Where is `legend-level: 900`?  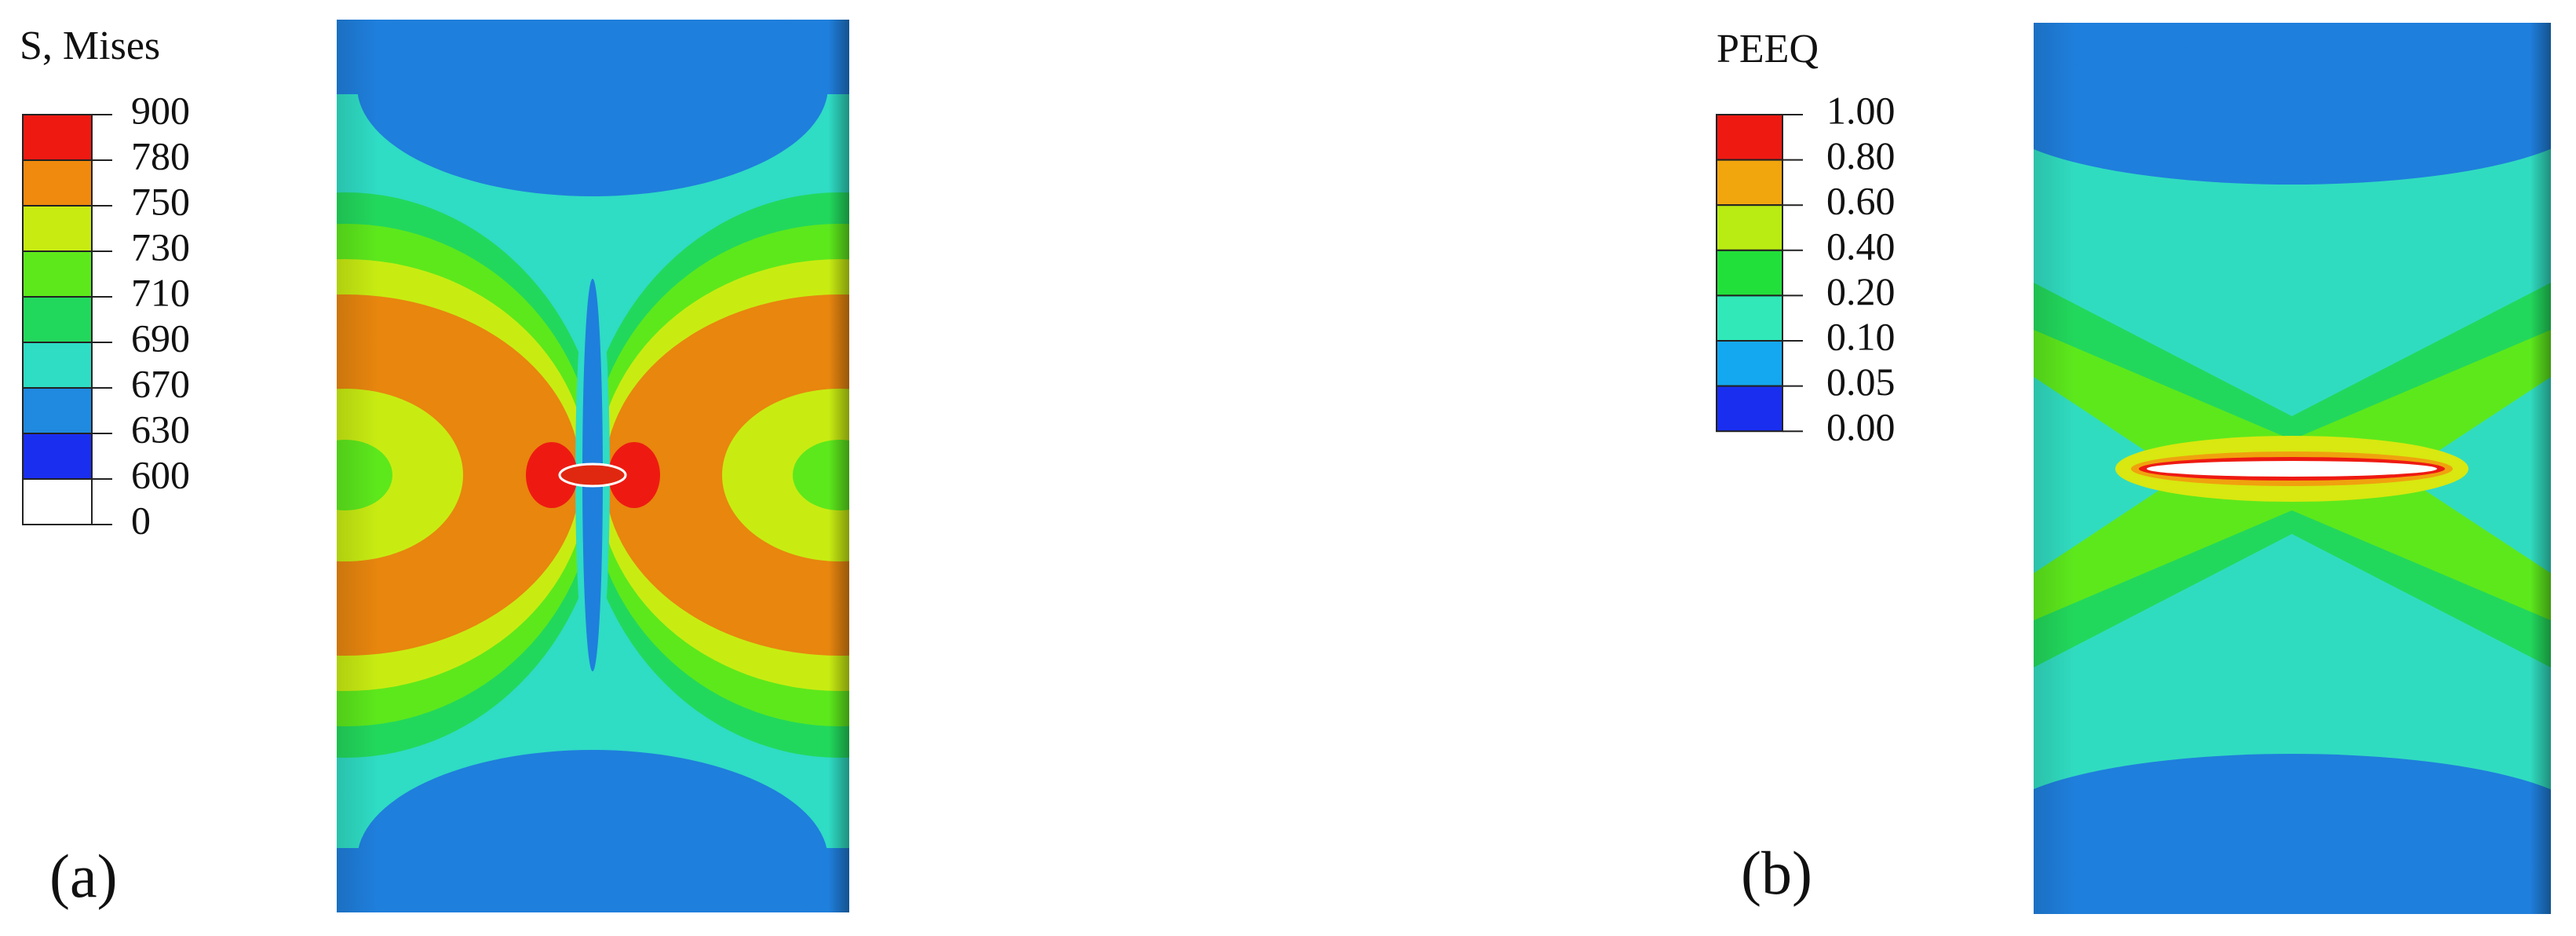
legend-level: 900 is located at coordinates (160, 110).